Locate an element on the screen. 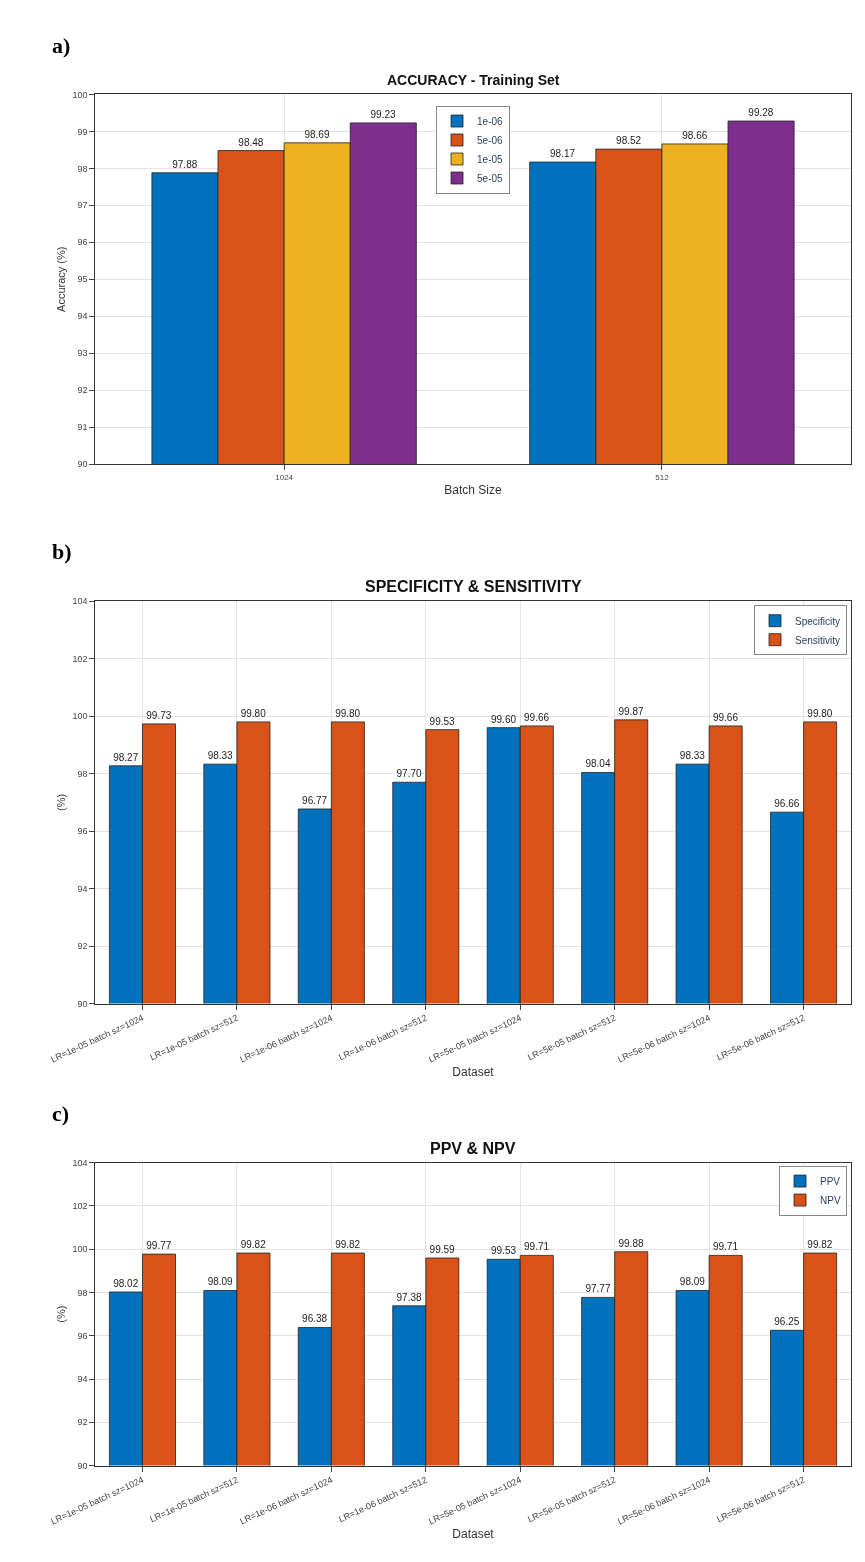  chart-title: PPV & NPV is located at coordinates (473, 1148).